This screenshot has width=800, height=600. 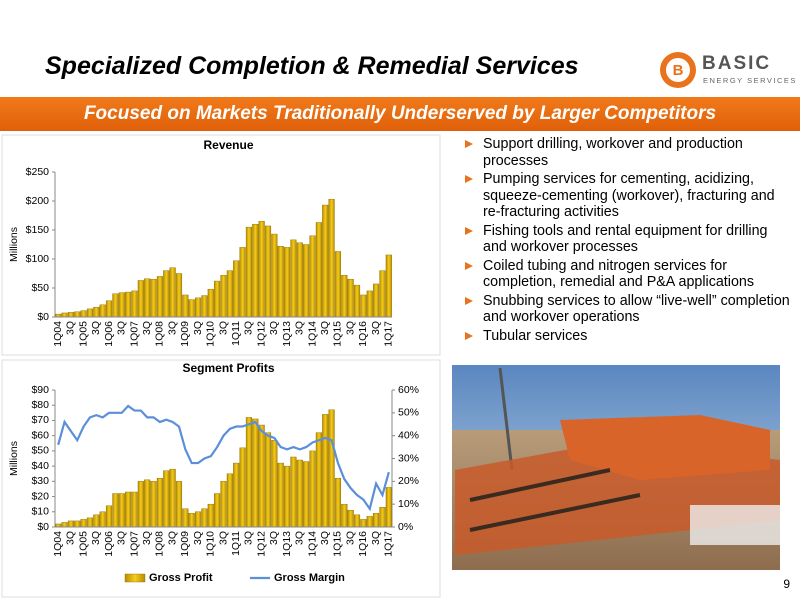 What do you see at coordinates (555, 512) in the screenshot?
I see `photo-pipe` at bounding box center [555, 512].